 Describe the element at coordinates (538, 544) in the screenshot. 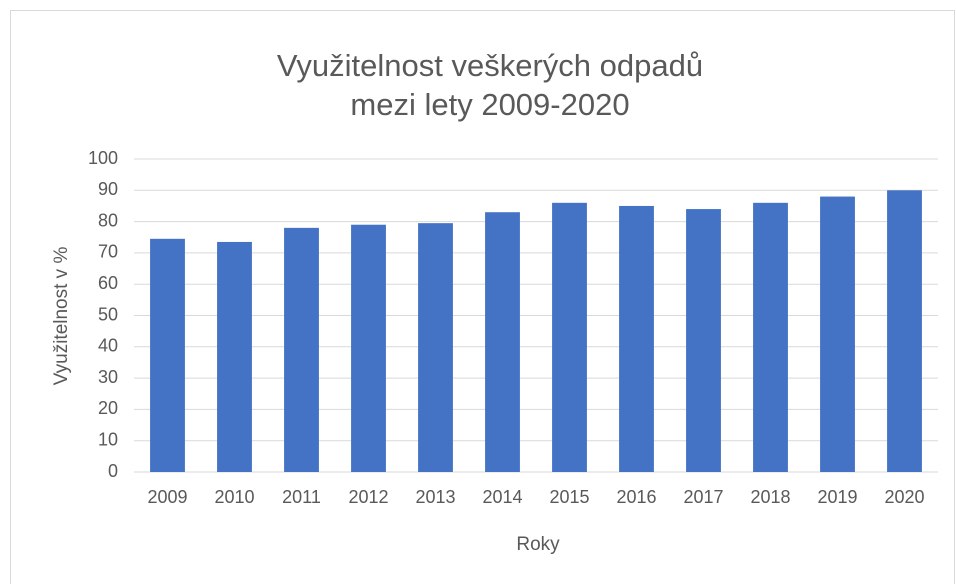

I see `x-axis-label: Roky` at that location.